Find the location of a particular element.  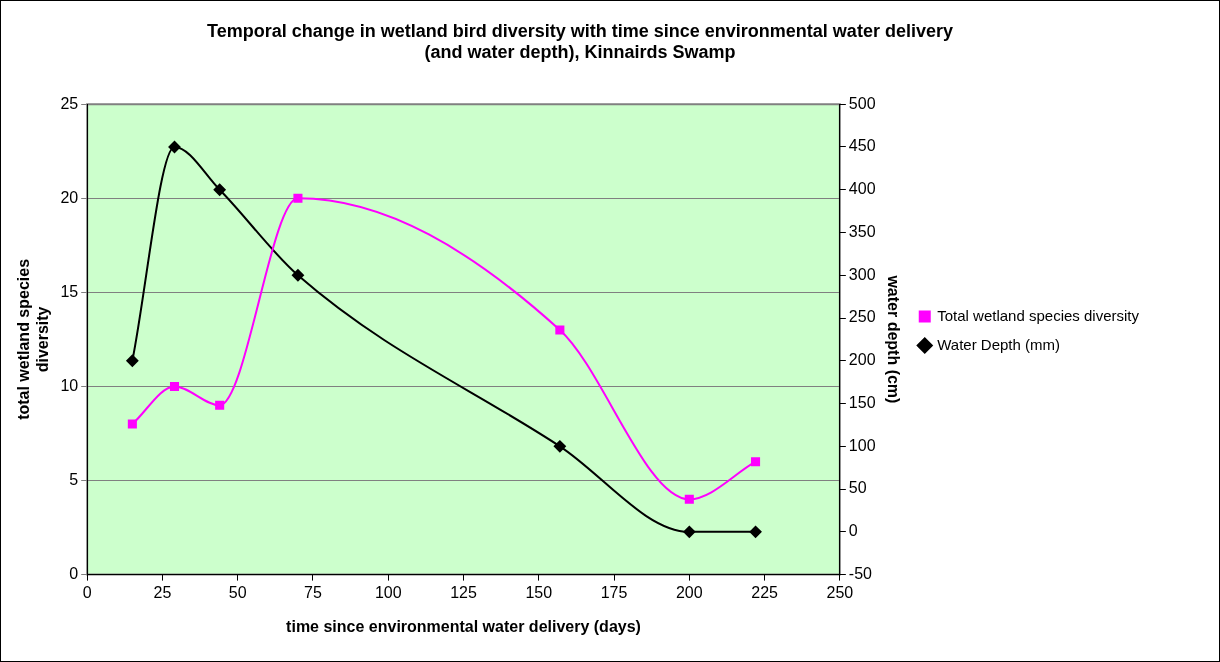

y-tick-label: 0 is located at coordinates (74, 574).